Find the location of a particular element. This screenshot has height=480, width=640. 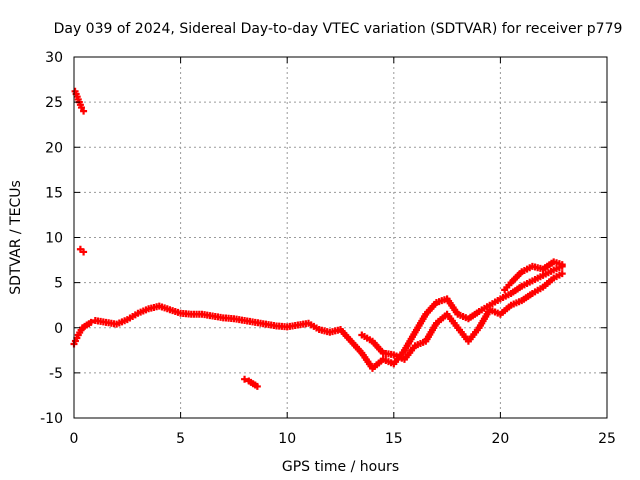

y-tick-label: 30 is located at coordinates (54, 58).